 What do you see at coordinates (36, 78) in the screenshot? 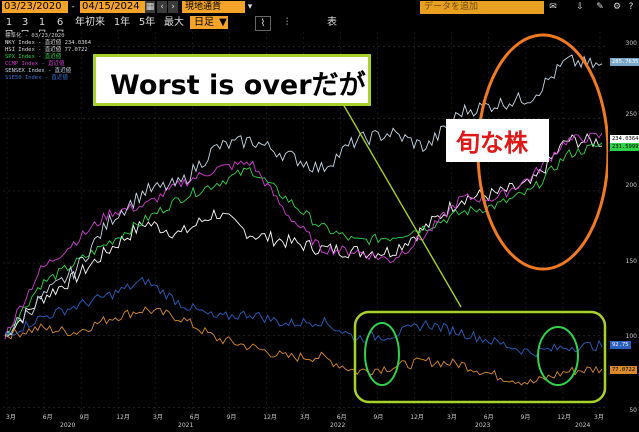
I see `legend-item: SSE50 Index - 直近値` at bounding box center [36, 78].